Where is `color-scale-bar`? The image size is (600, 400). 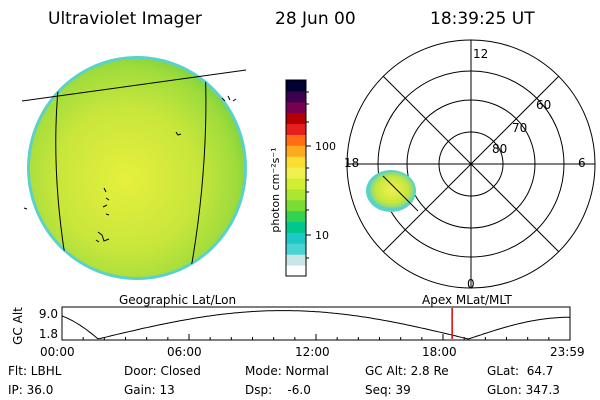 color-scale-bar is located at coordinates (298, 178).